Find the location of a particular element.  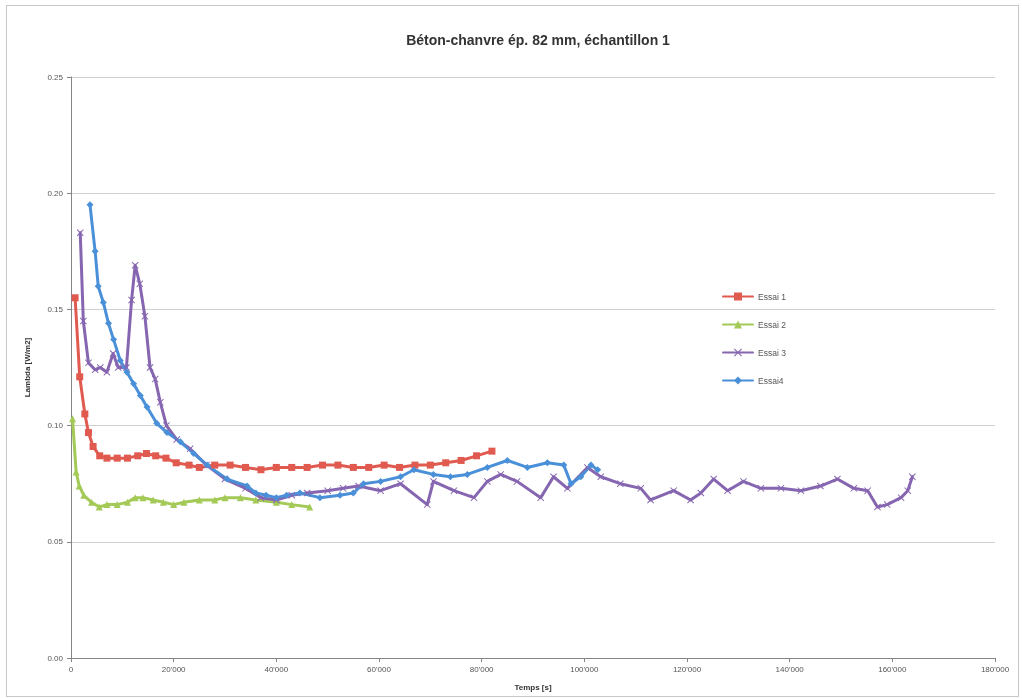

y-tick-label: 0.10 is located at coordinates (55, 426).